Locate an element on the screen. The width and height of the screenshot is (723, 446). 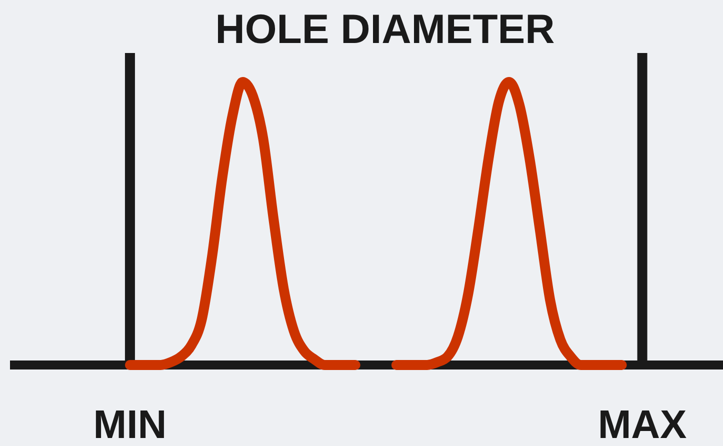
x-tick-label: MAX is located at coordinates (643, 424).